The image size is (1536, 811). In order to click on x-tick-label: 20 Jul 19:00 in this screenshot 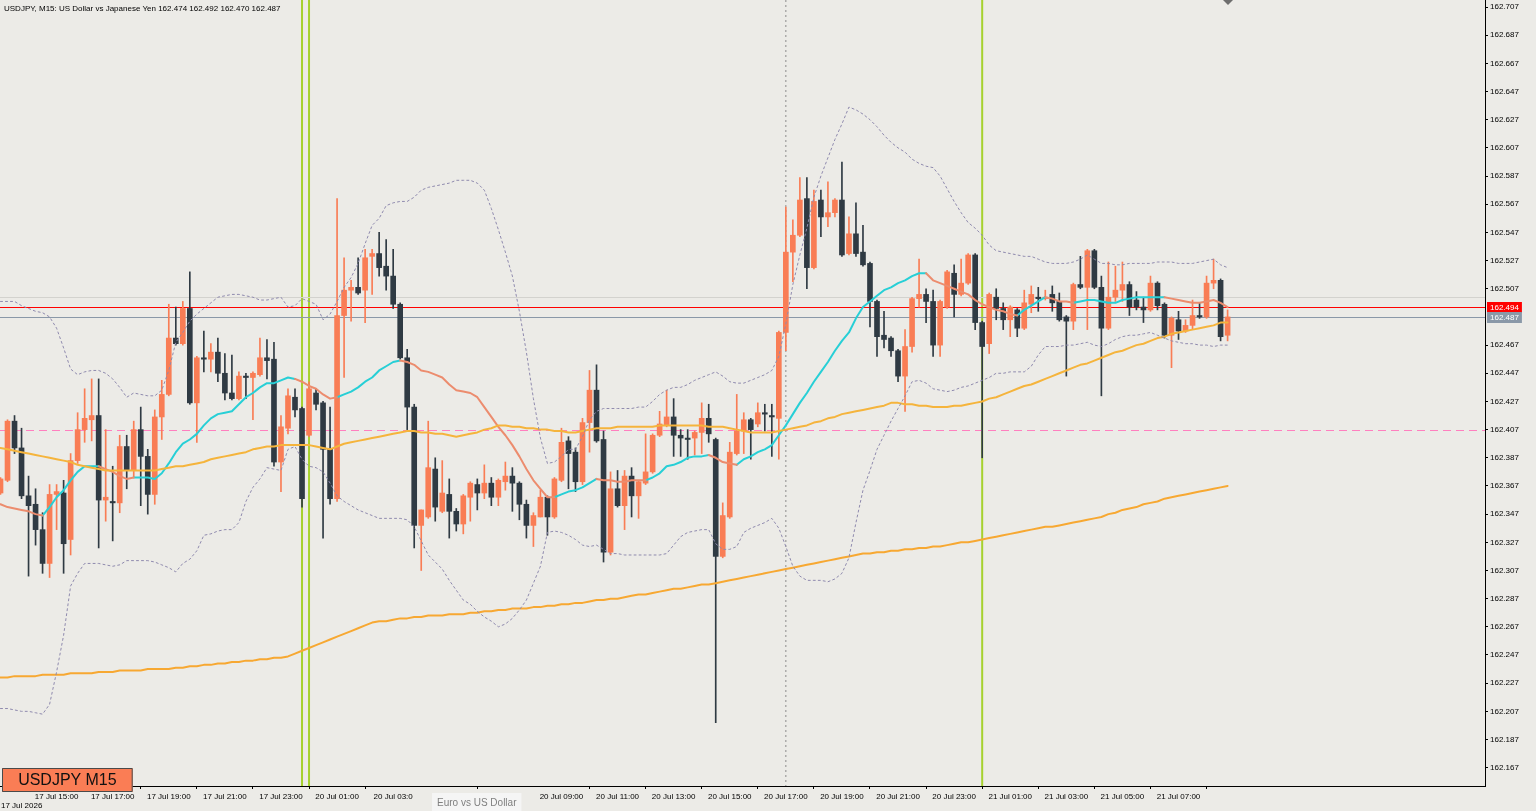, I will do `click(842, 797)`.